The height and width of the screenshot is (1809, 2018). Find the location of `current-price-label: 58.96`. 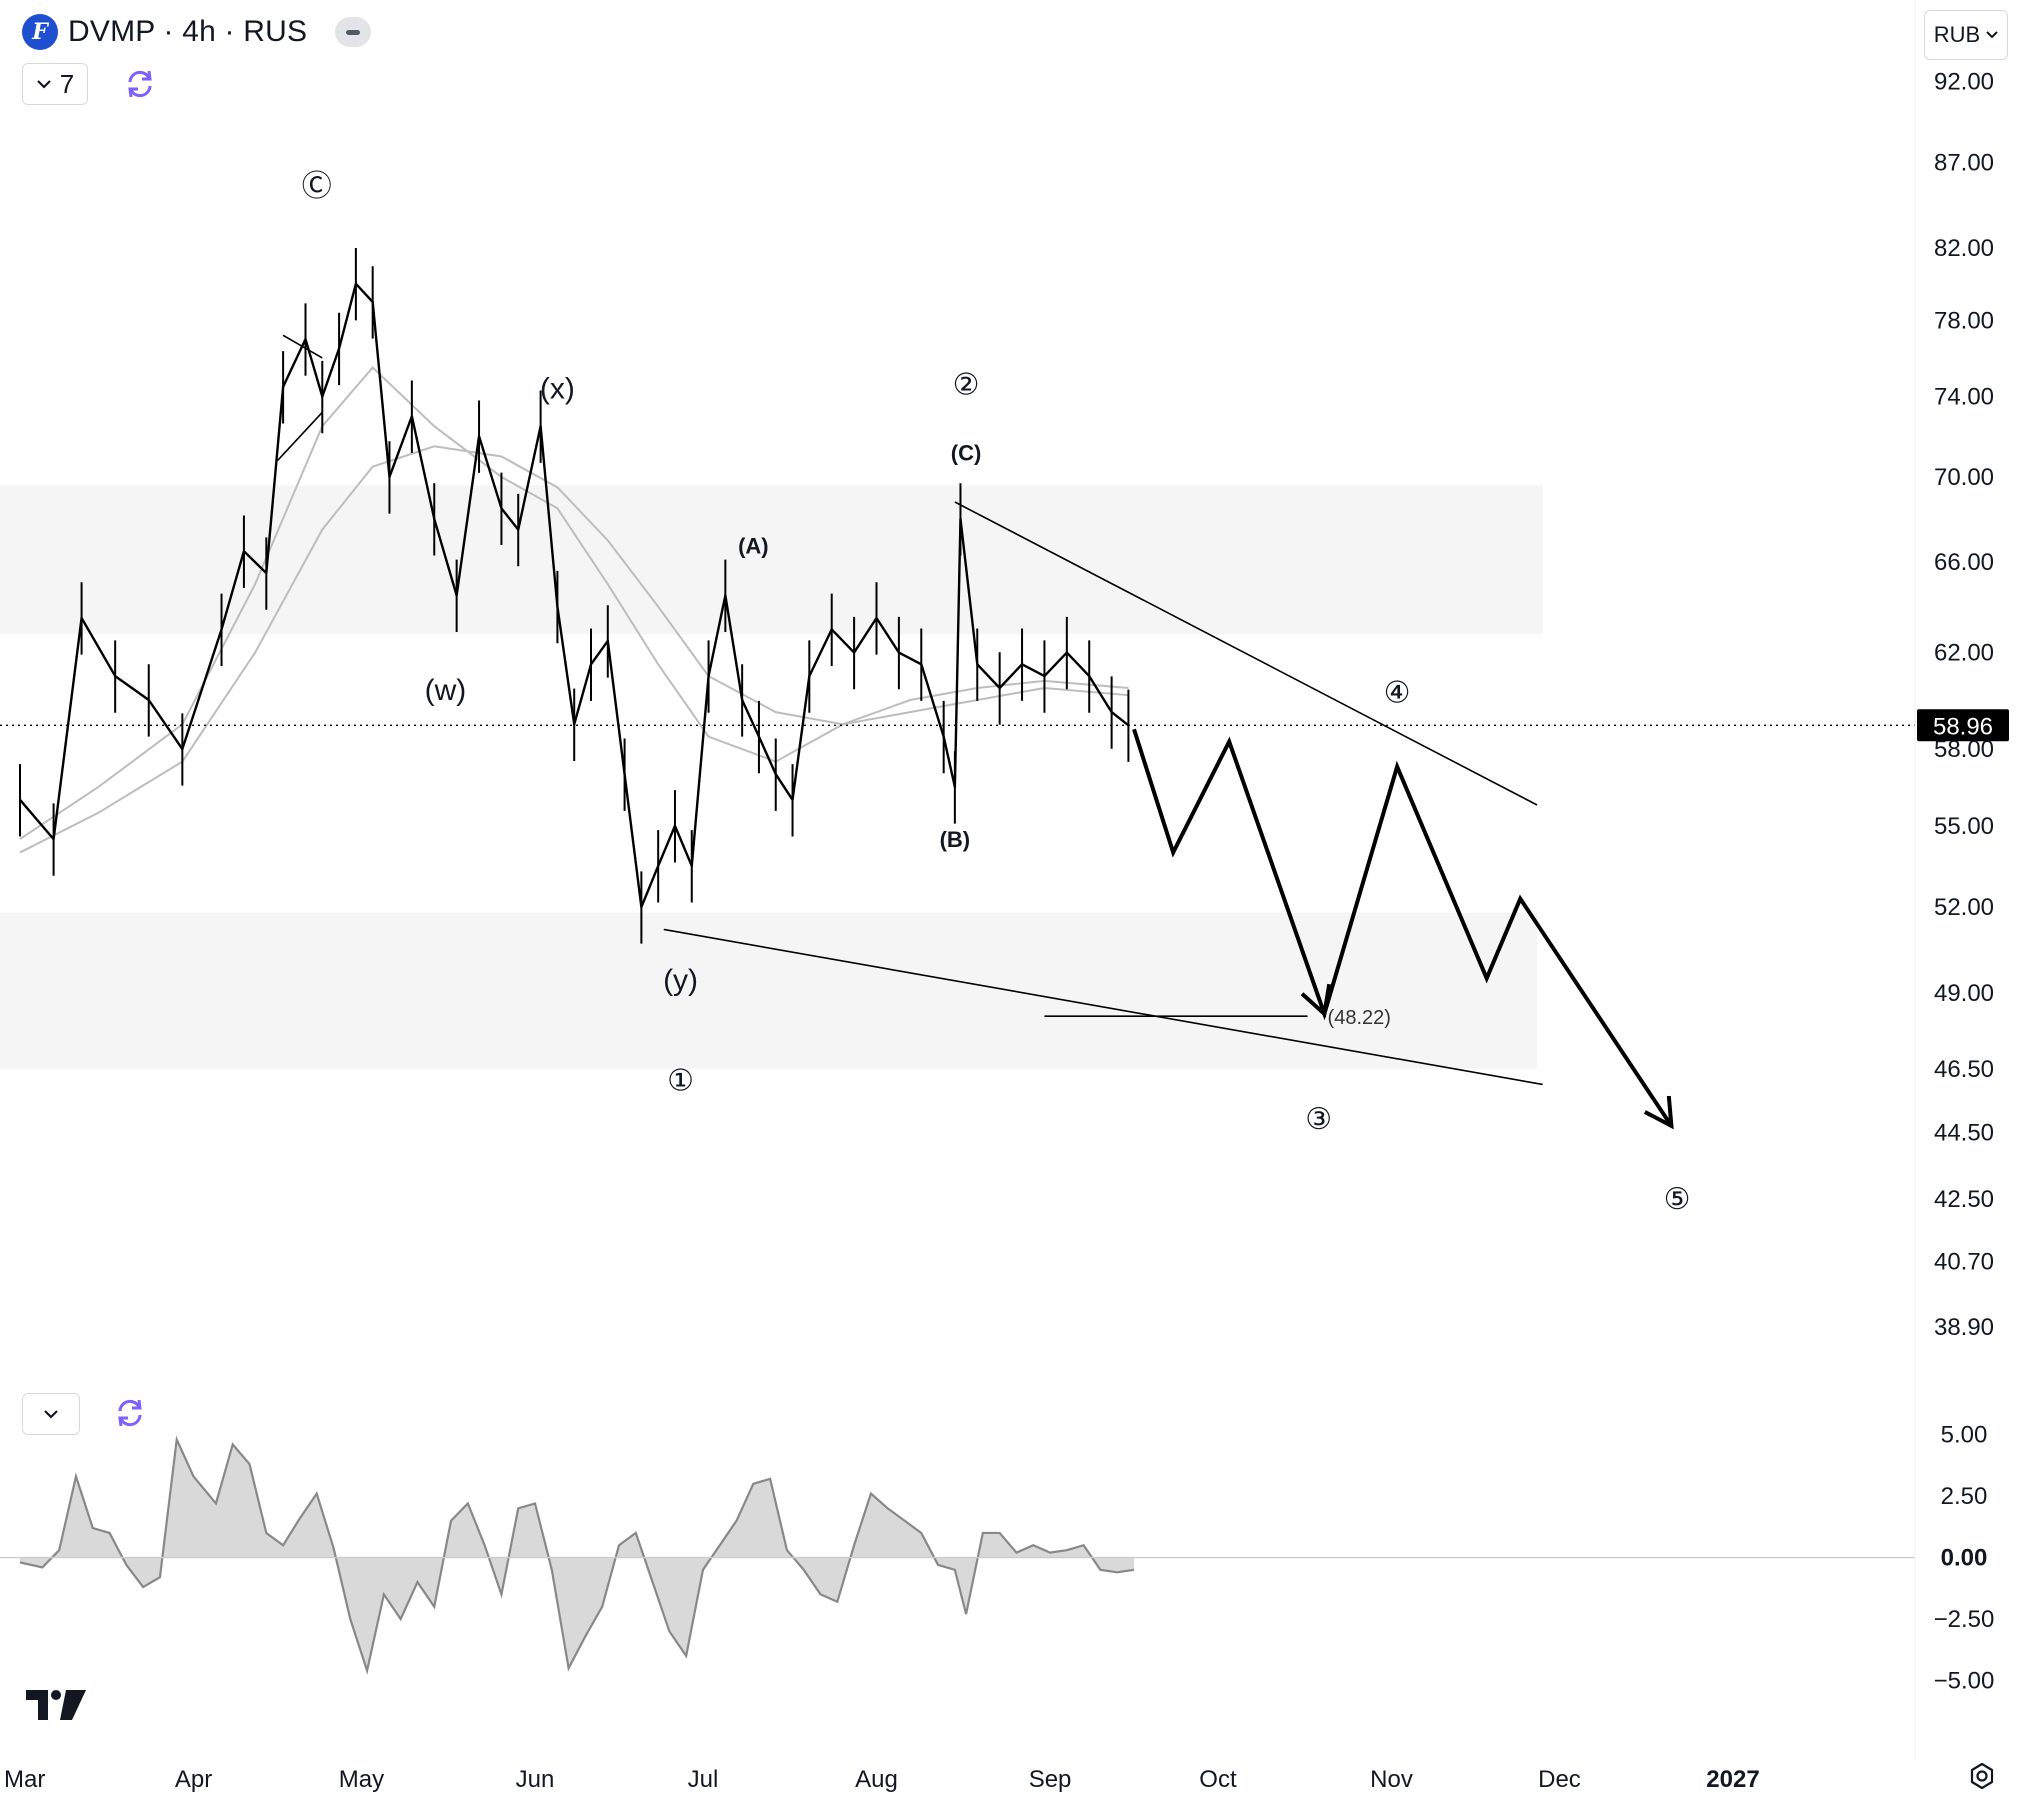

current-price-label: 58.96 is located at coordinates (1963, 726).